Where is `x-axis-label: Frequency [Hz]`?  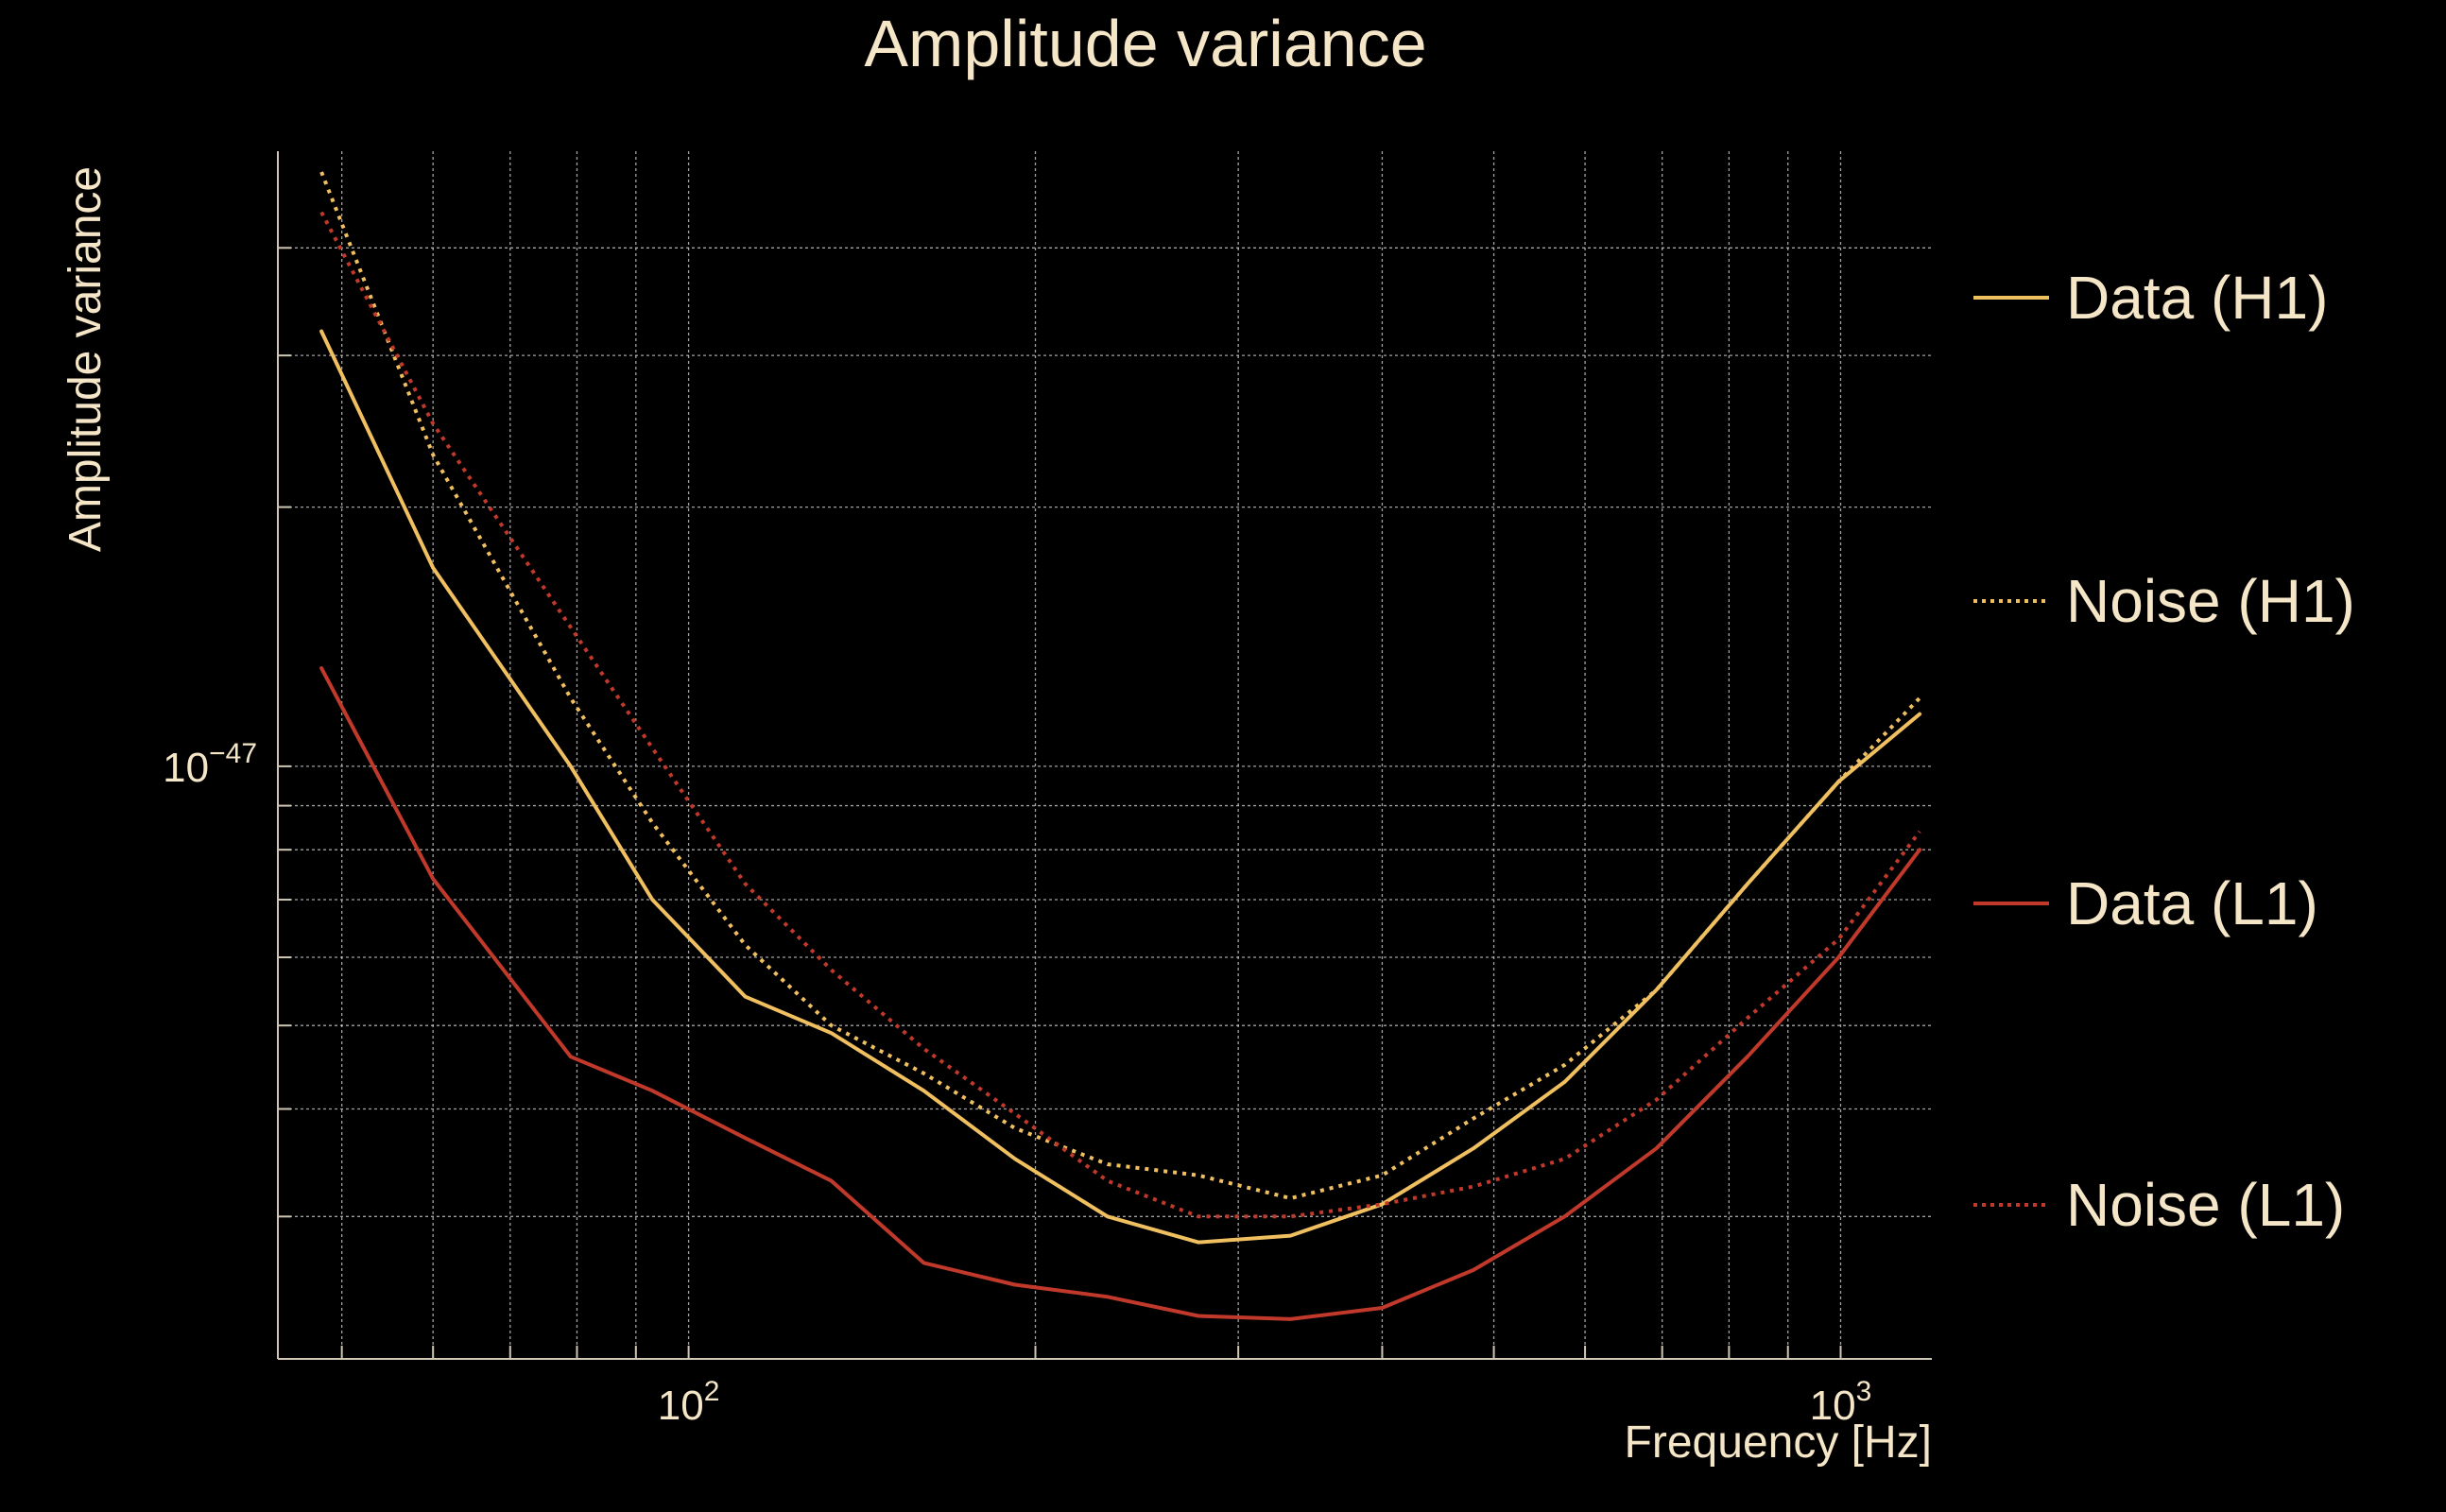
x-axis-label: Frequency [Hz] is located at coordinates (1778, 1443).